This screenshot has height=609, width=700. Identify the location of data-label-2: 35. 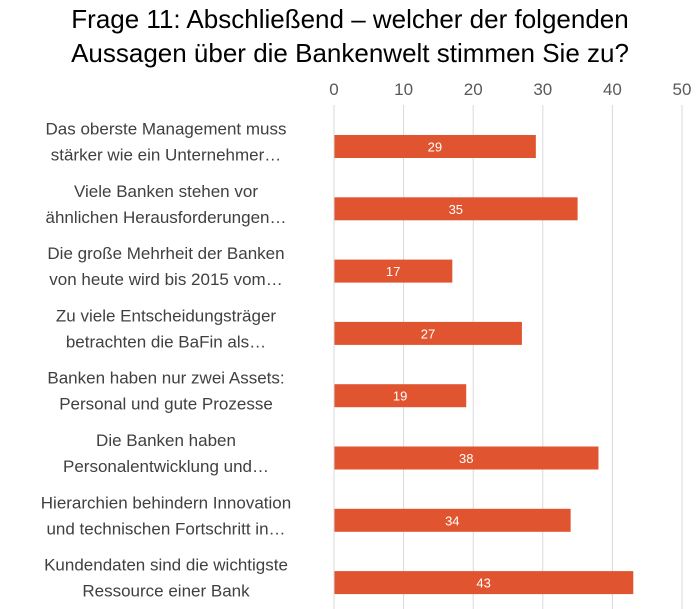
(456, 209).